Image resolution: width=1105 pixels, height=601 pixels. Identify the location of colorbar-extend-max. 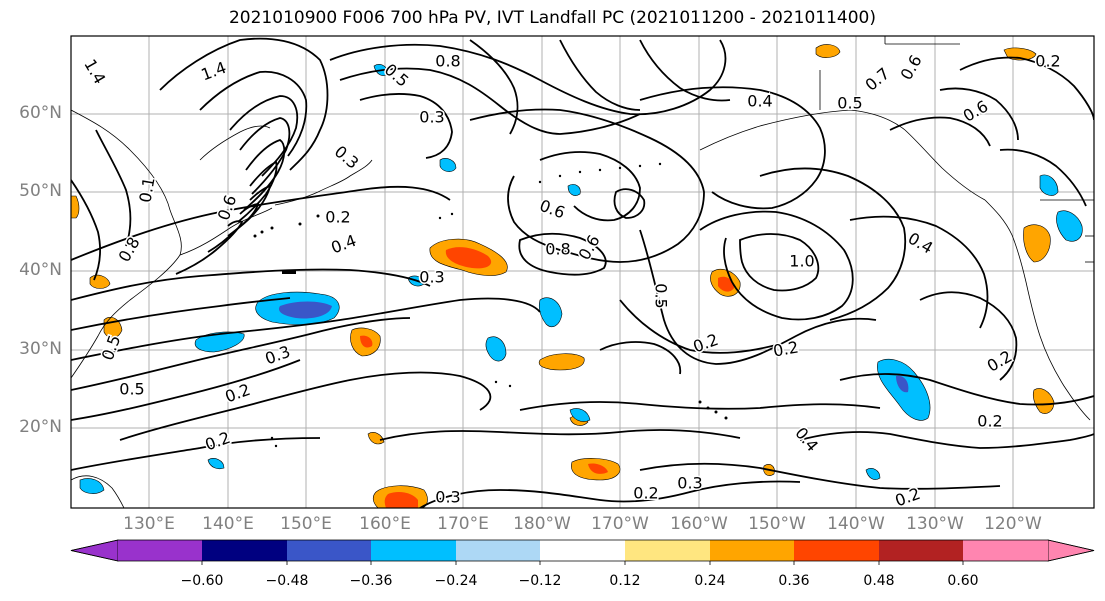
(1071, 550).